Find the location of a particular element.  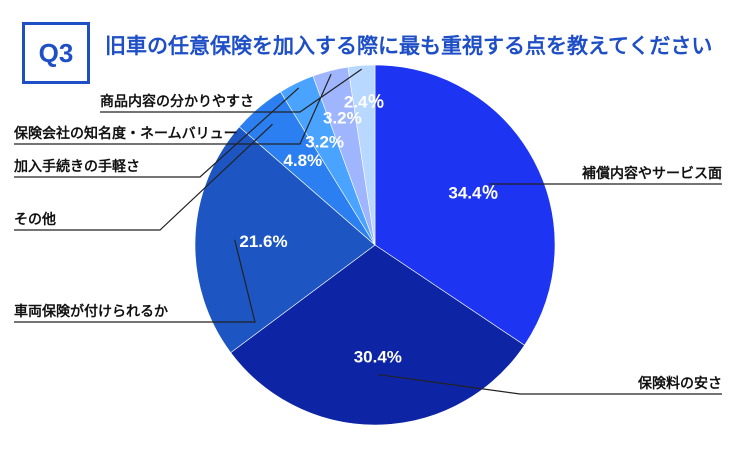

category-label: 車両保険が付けられるか is located at coordinates (91, 311).